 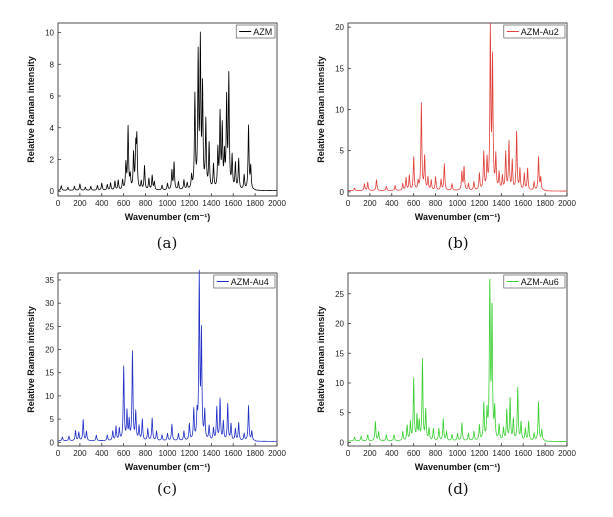 What do you see at coordinates (52, 64) in the screenshot?
I see `y-tick-label: 8` at bounding box center [52, 64].